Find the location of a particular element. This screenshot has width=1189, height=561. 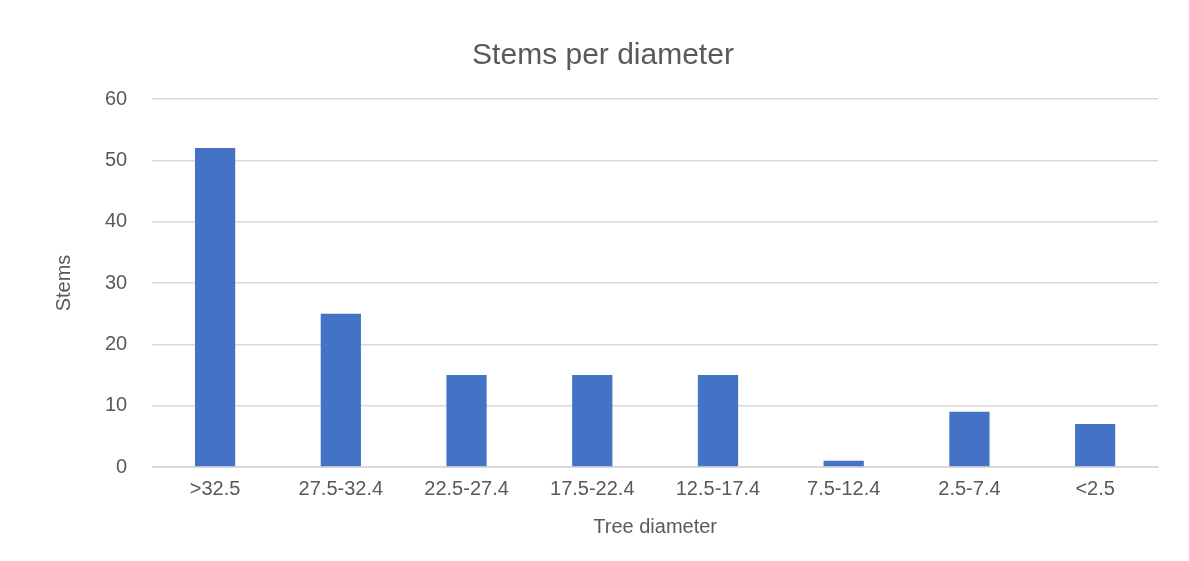

x-tick-label: <2.5 is located at coordinates (1095, 487).